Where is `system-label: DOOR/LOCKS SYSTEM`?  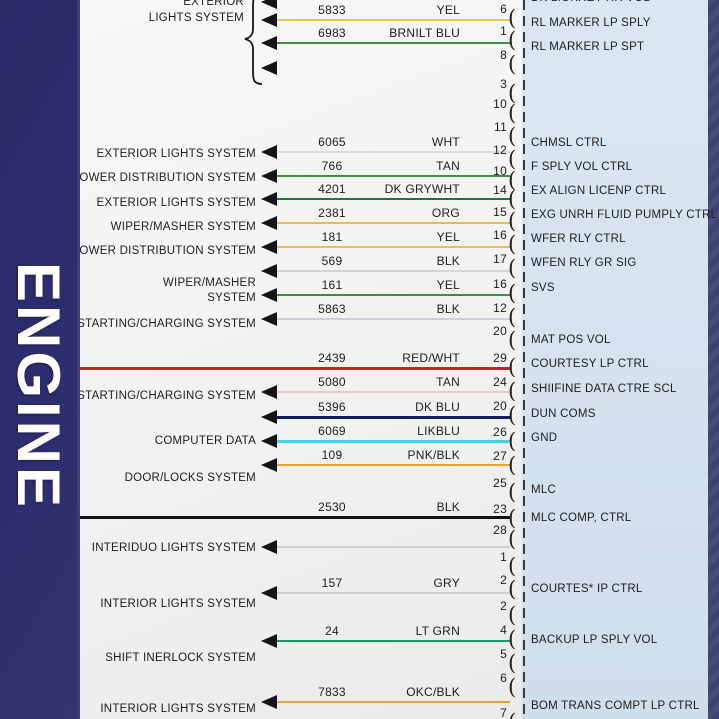 system-label: DOOR/LOCKS SYSTEM is located at coordinates (190, 478).